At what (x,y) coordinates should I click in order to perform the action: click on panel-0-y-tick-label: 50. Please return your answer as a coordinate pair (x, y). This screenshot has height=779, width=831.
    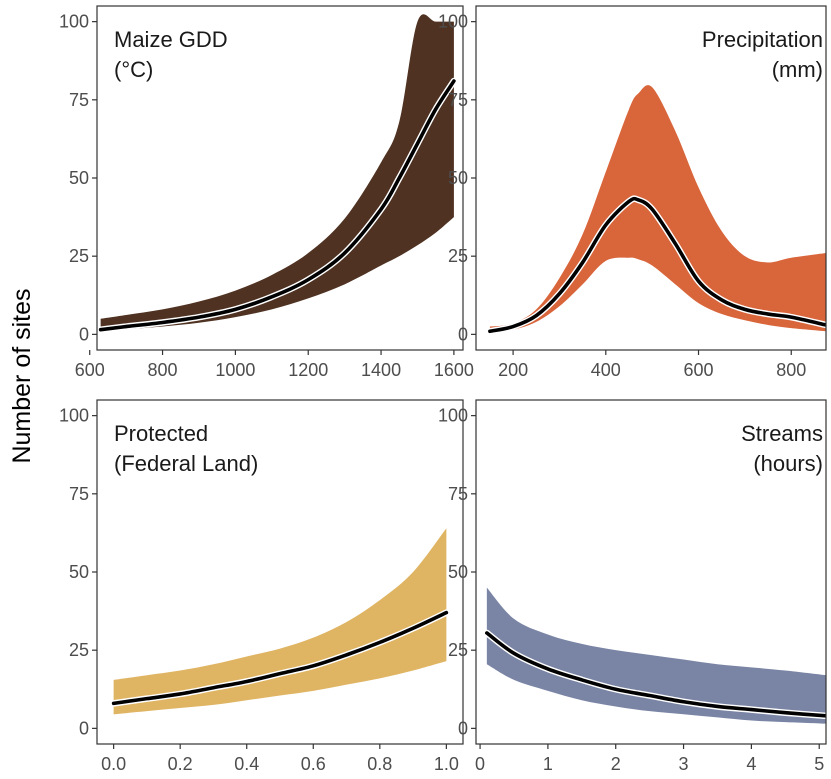
    Looking at the image, I should click on (79, 178).